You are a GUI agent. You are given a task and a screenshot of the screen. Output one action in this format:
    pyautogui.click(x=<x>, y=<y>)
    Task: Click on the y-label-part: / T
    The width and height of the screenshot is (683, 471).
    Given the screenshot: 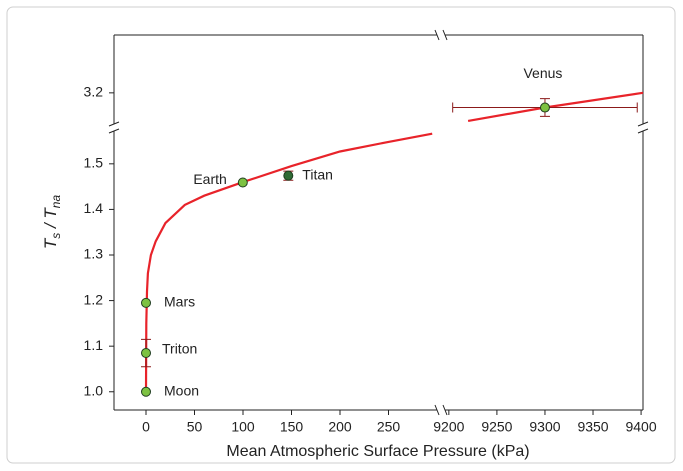 What is the action you would take?
    pyautogui.click(x=50, y=220)
    